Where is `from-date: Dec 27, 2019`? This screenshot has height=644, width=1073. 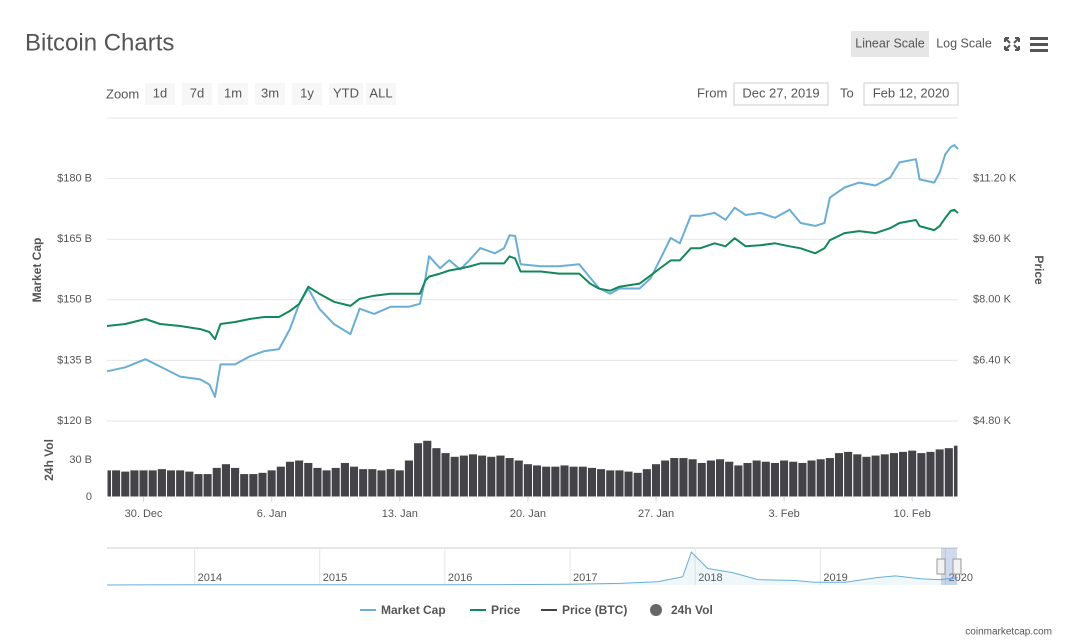
from-date: Dec 27, 2019 is located at coordinates (780, 92).